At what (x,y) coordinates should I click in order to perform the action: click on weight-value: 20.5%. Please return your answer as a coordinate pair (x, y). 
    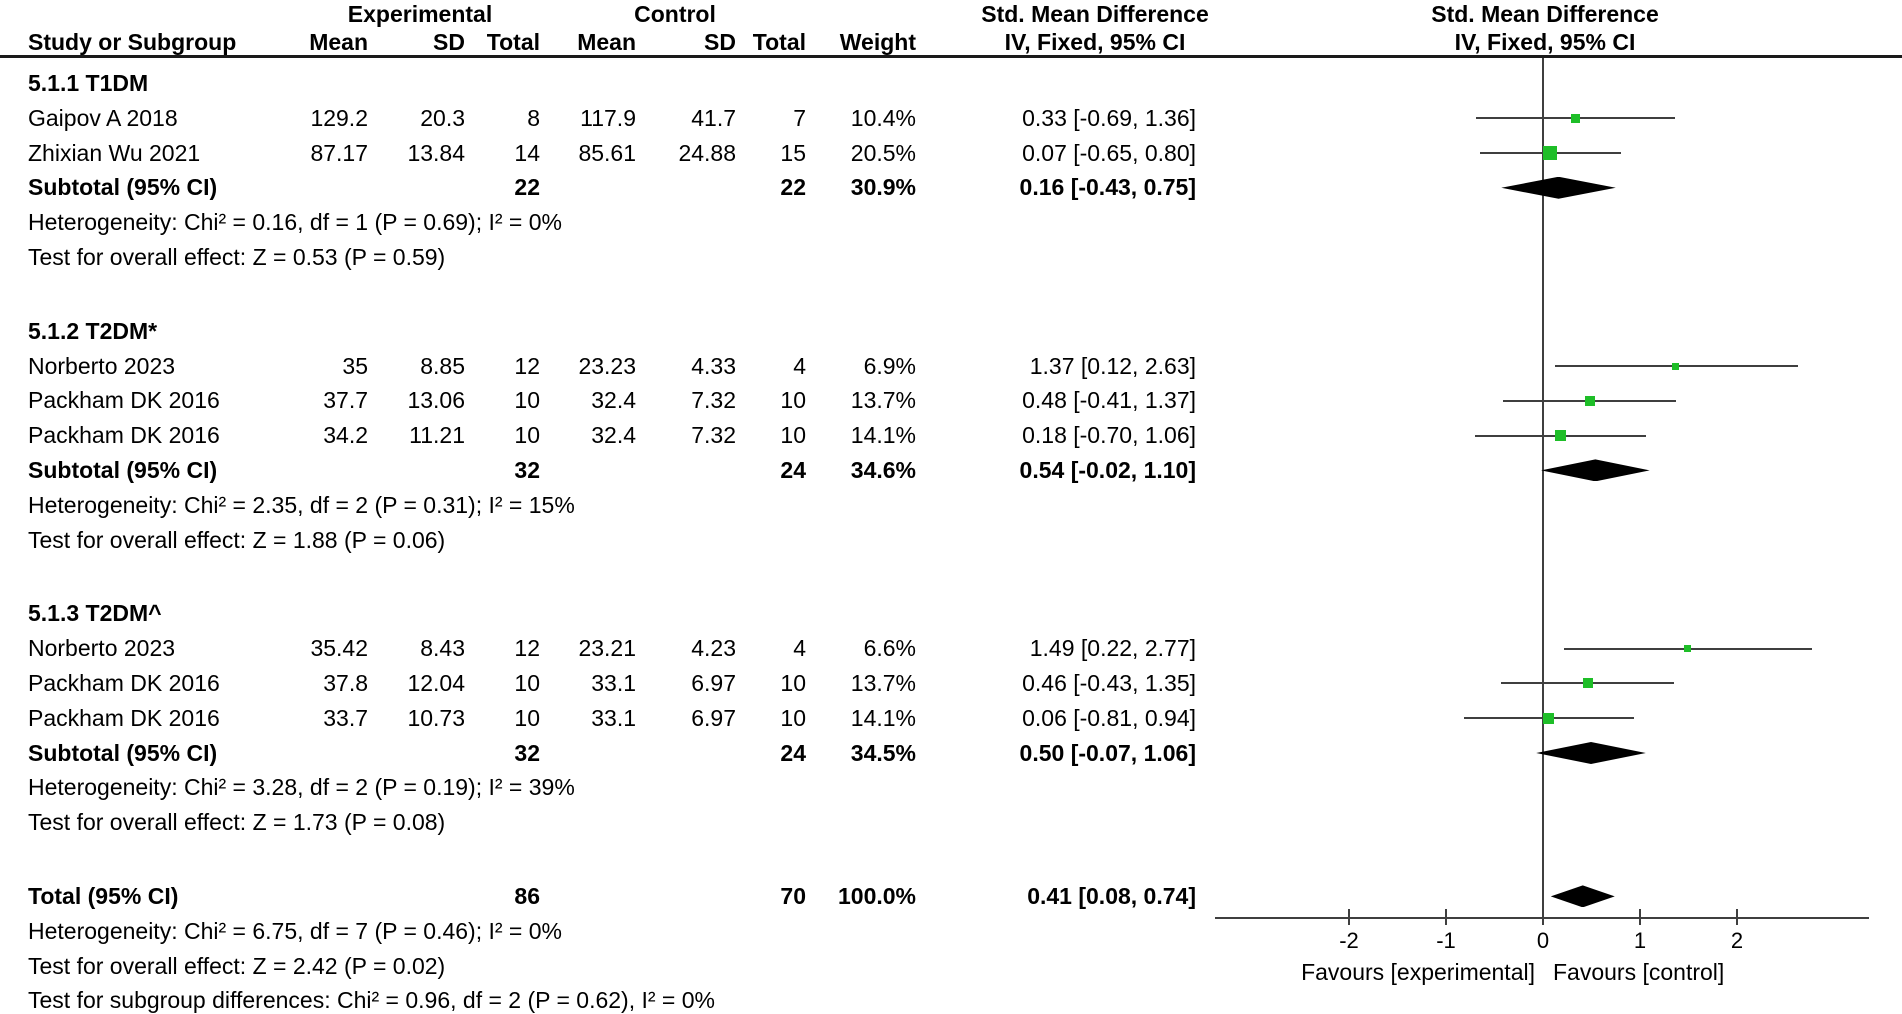
    Looking at the image, I should click on (883, 152).